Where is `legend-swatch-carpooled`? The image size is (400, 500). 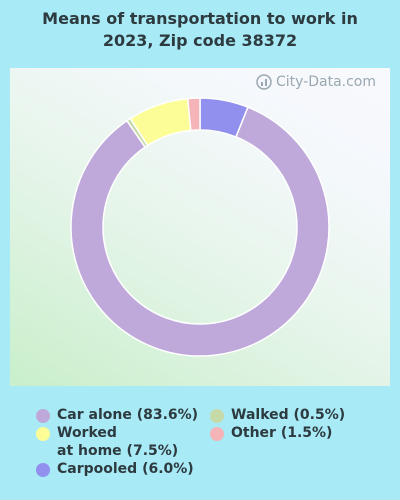 legend-swatch-carpooled is located at coordinates (43, 470).